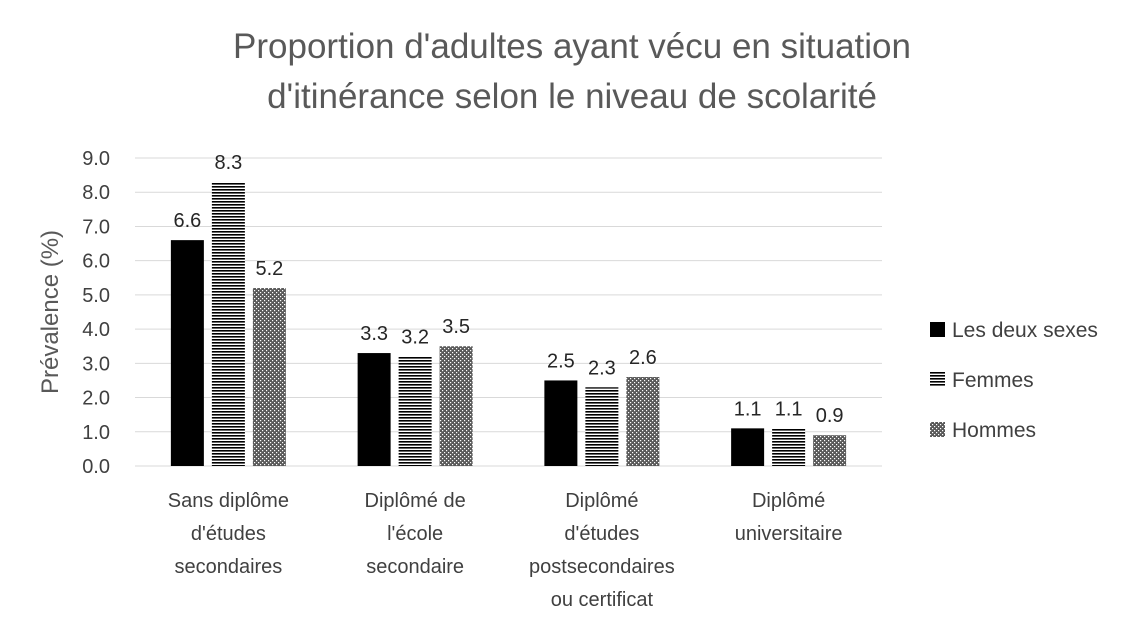 Image resolution: width=1140 pixels, height=629 pixels. What do you see at coordinates (374, 334) in the screenshot?
I see `data-label: 3.3` at bounding box center [374, 334].